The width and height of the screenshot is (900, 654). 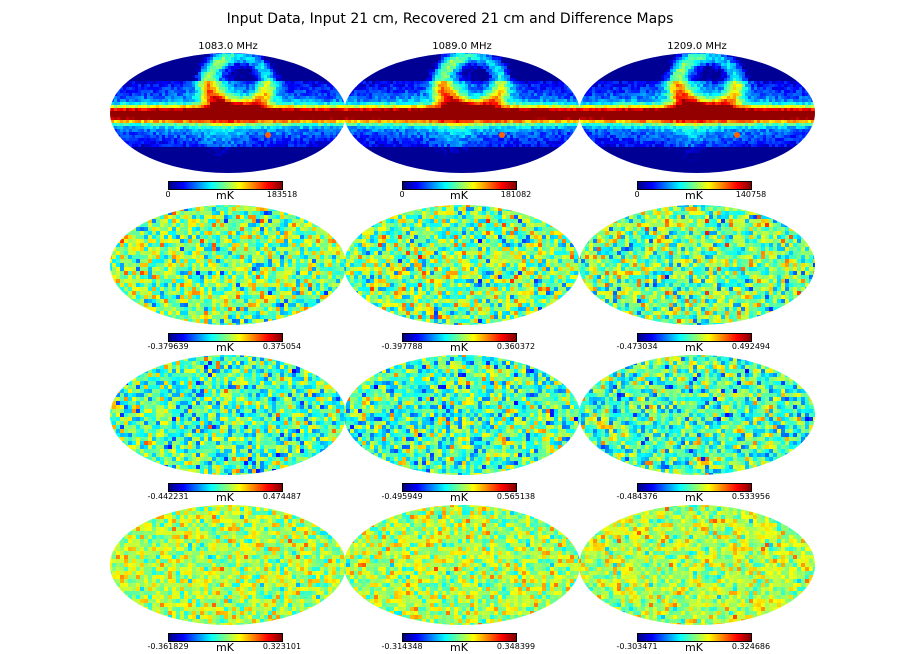 What do you see at coordinates (282, 496) in the screenshot?
I see `colorbar-max-label: 0.474487` at bounding box center [282, 496].